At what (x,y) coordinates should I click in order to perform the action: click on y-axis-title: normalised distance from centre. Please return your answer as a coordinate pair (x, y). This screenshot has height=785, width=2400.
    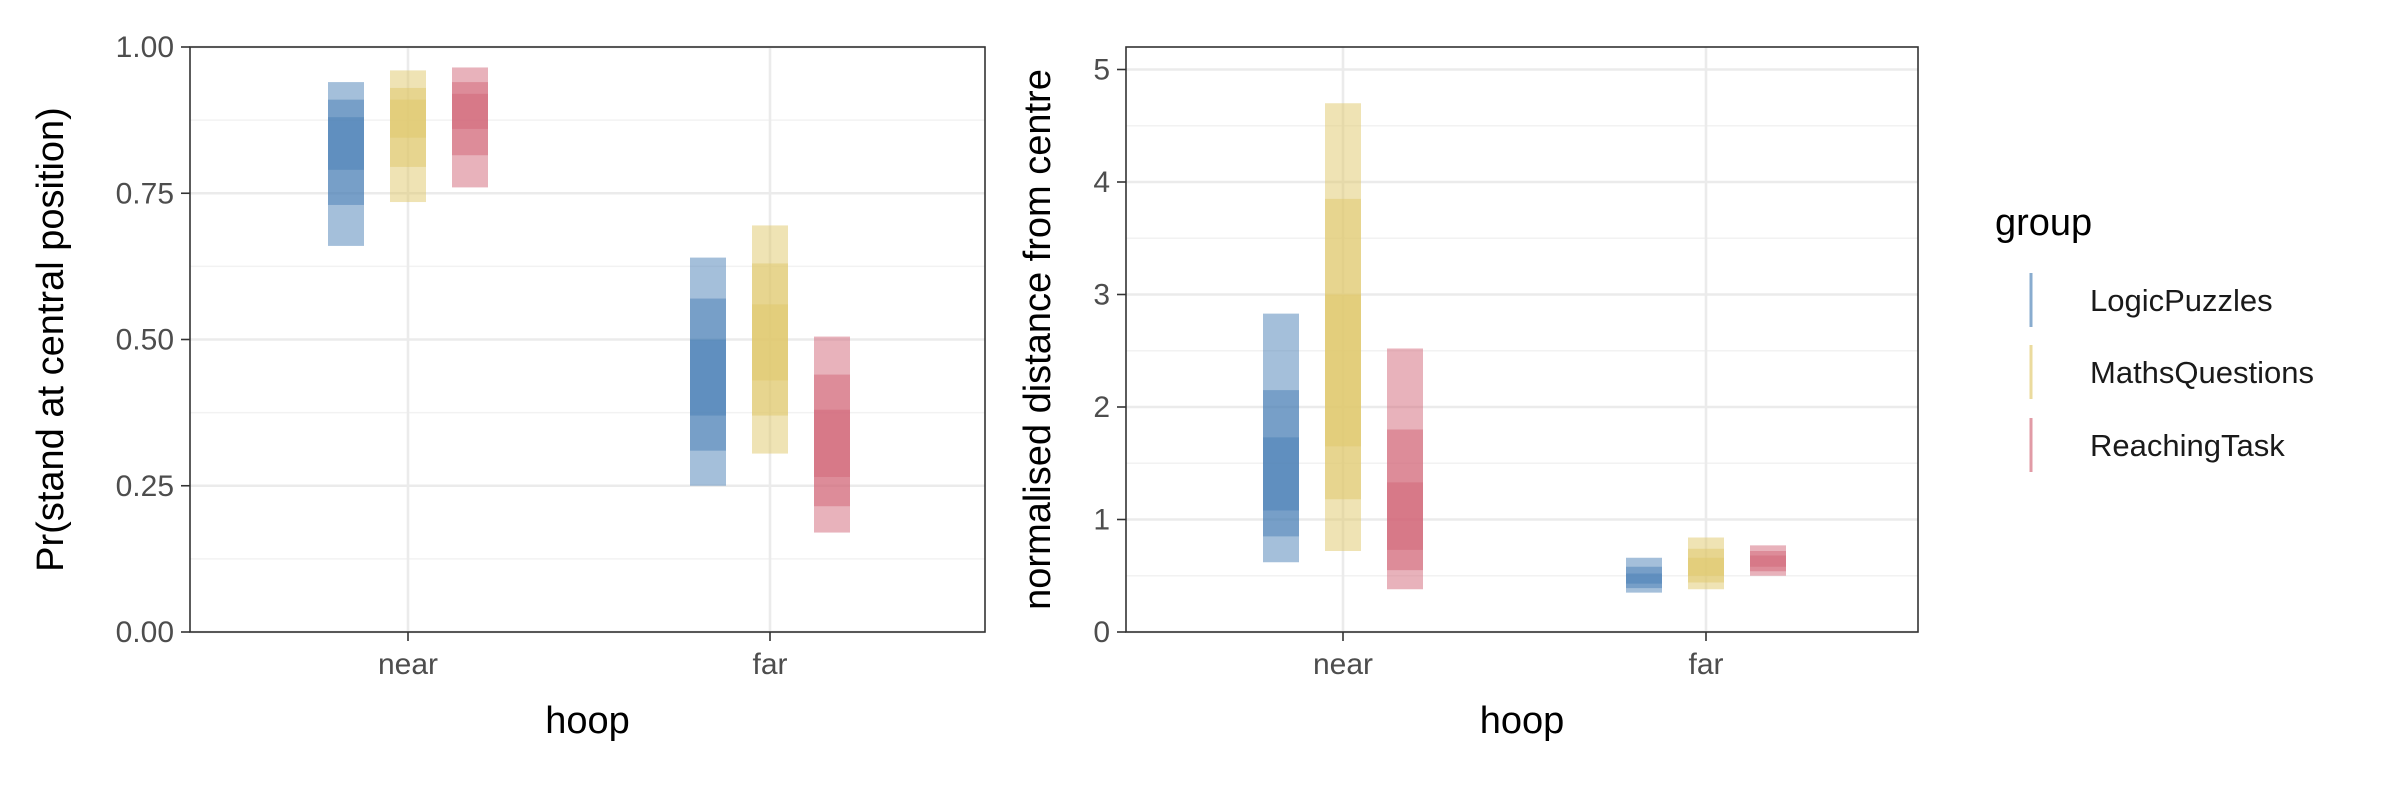
    Looking at the image, I should click on (1038, 339).